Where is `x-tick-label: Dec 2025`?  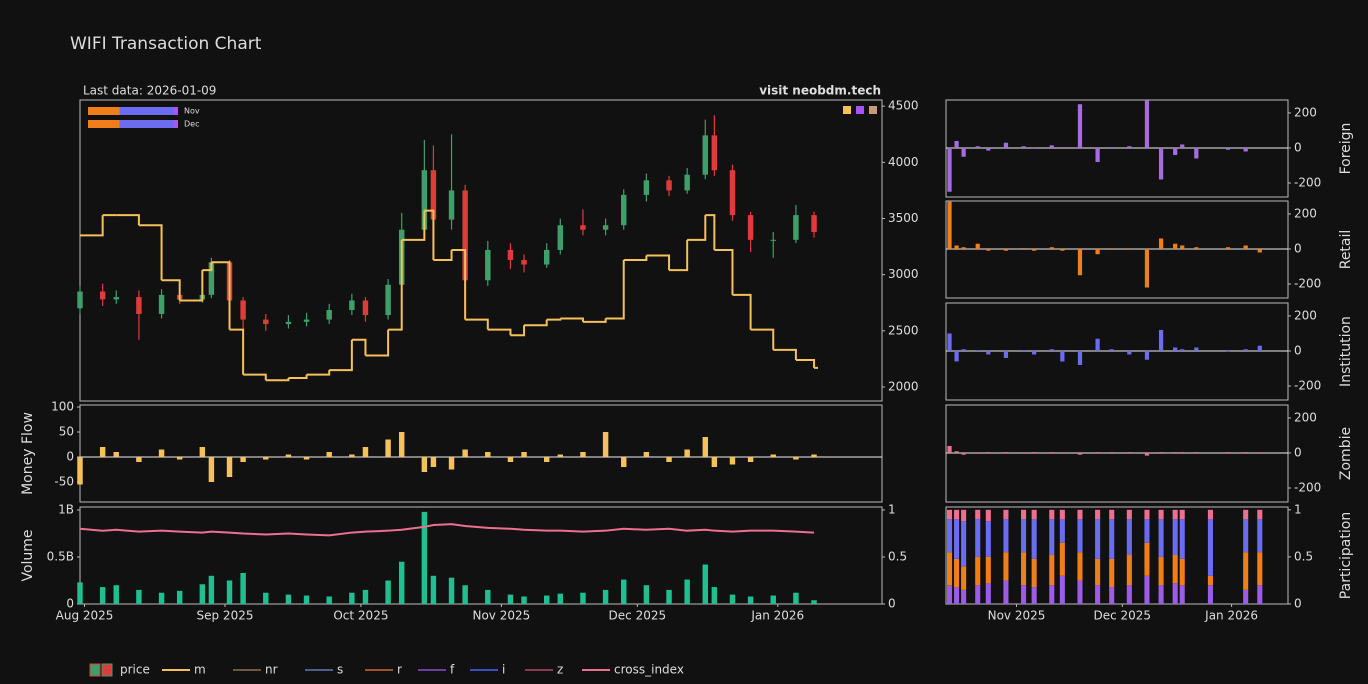 x-tick-label: Dec 2025 is located at coordinates (1122, 616).